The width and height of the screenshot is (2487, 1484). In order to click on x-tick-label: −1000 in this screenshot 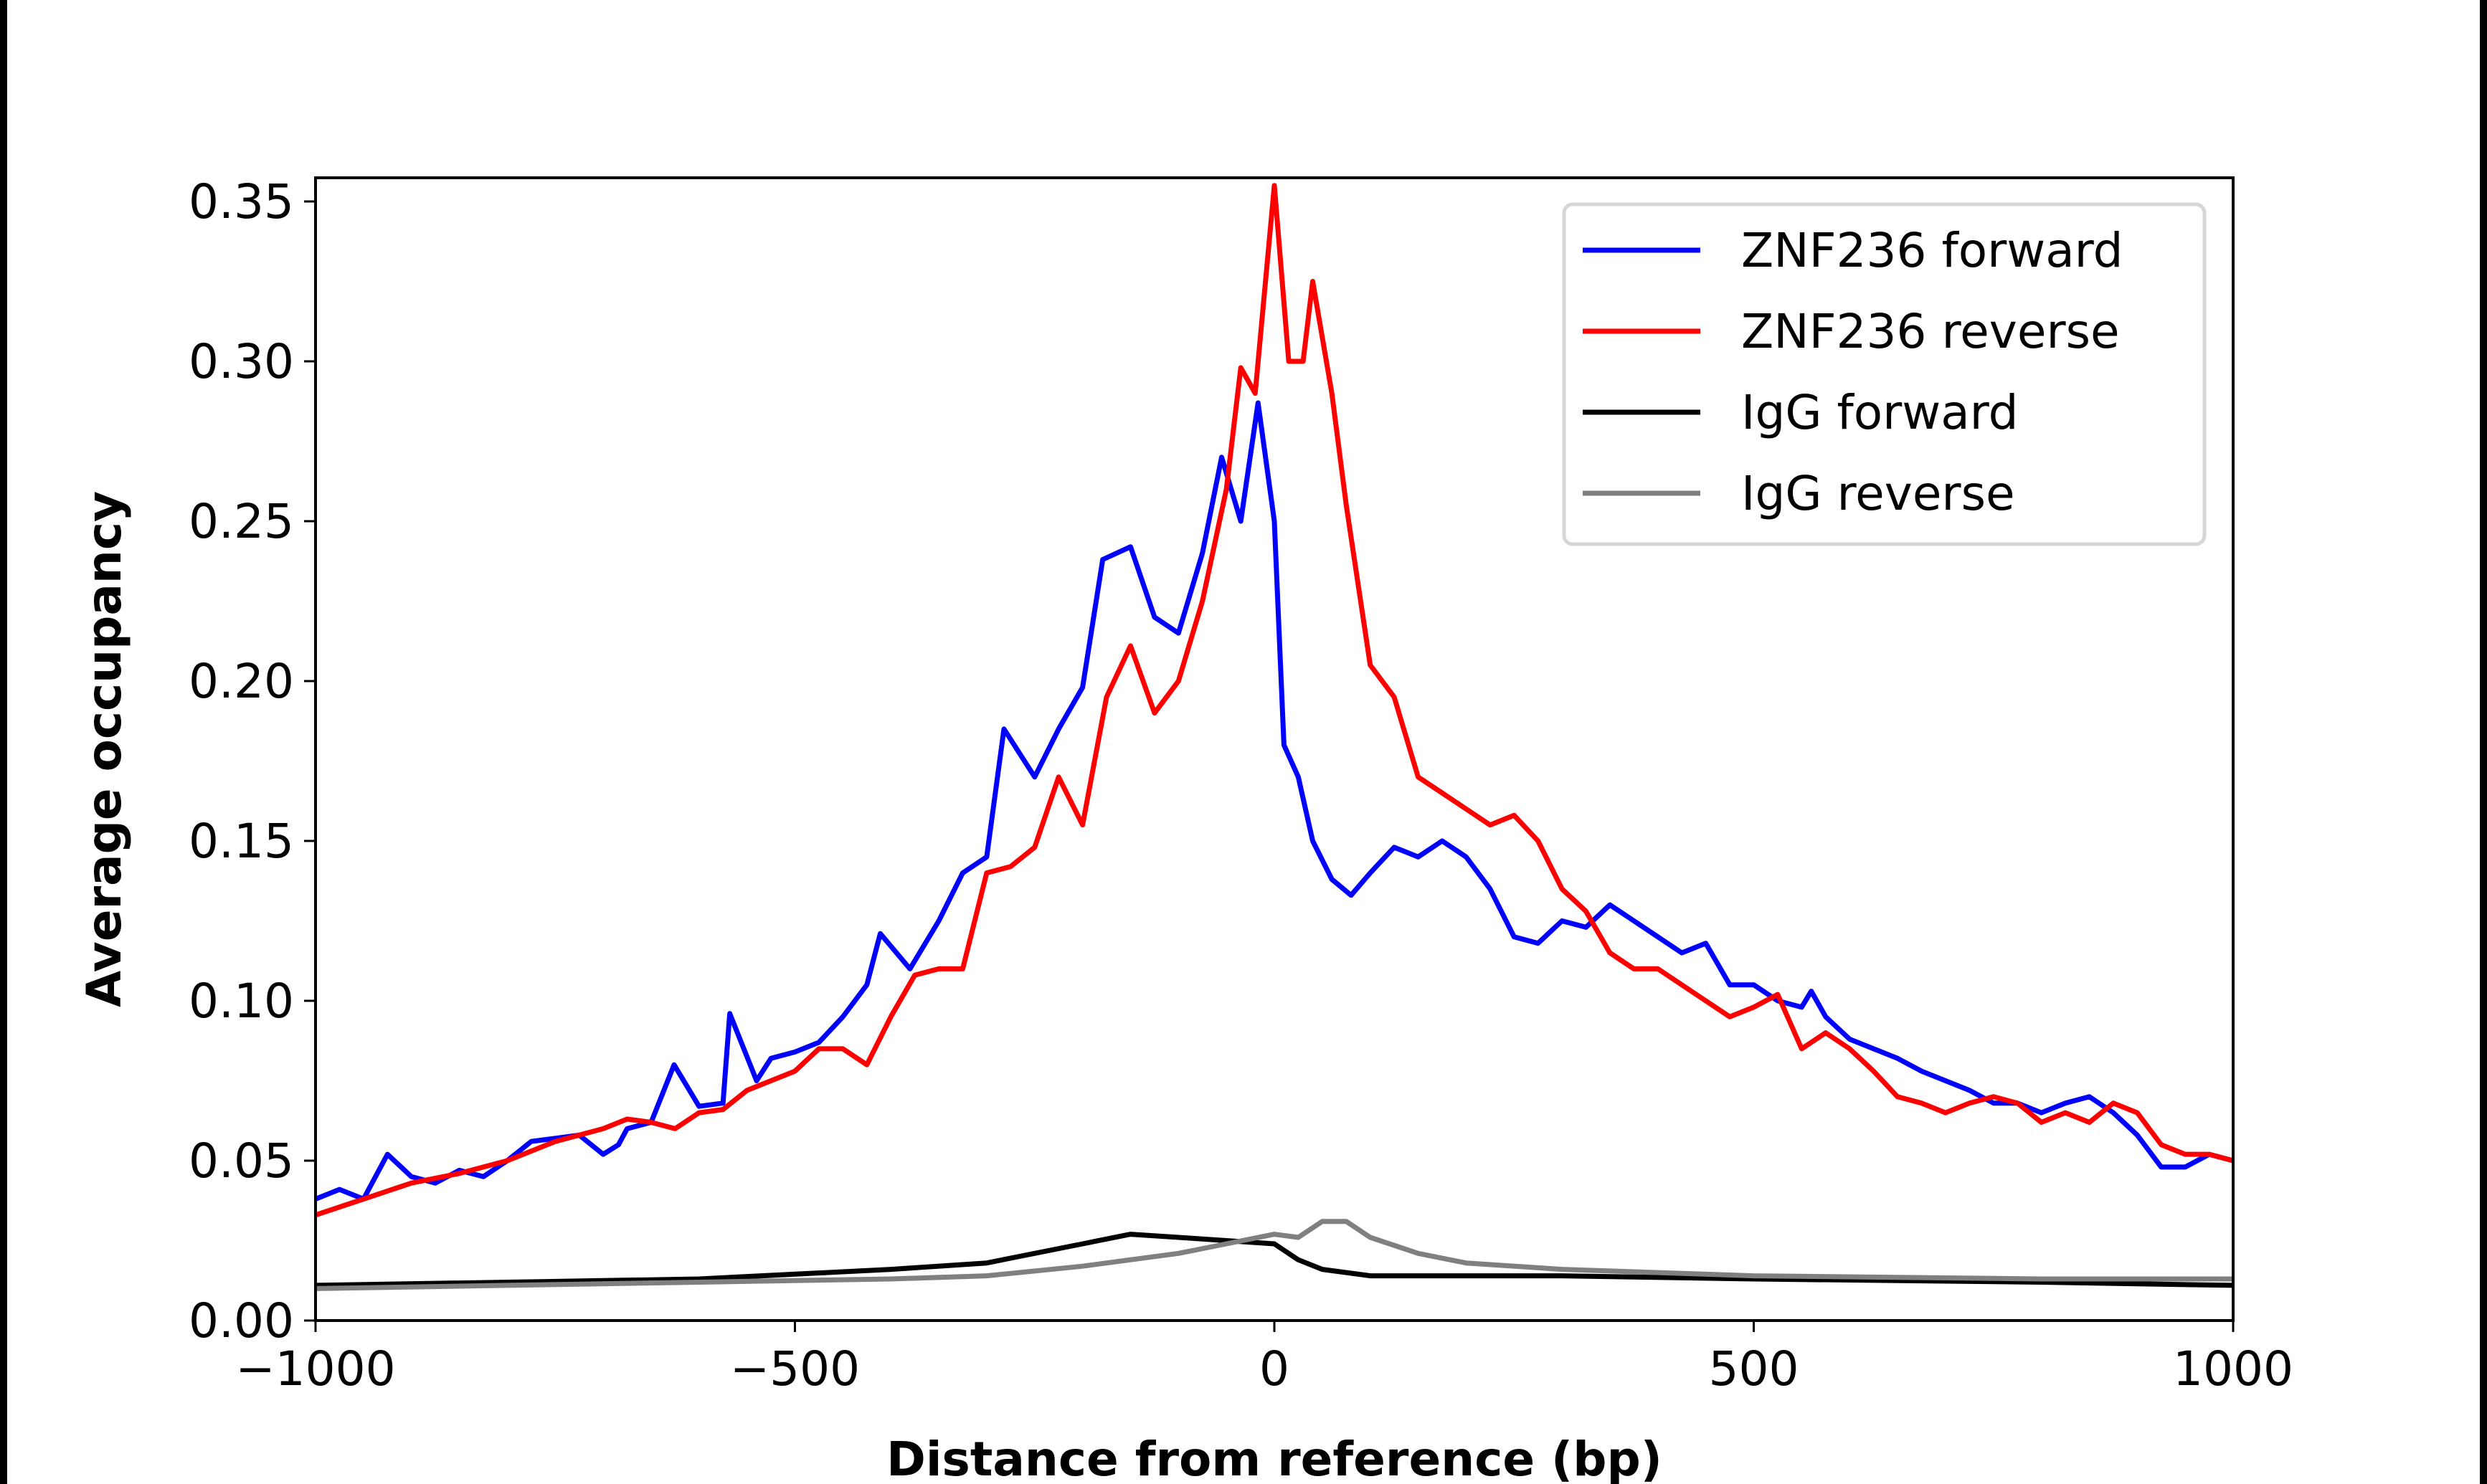, I will do `click(315, 1369)`.